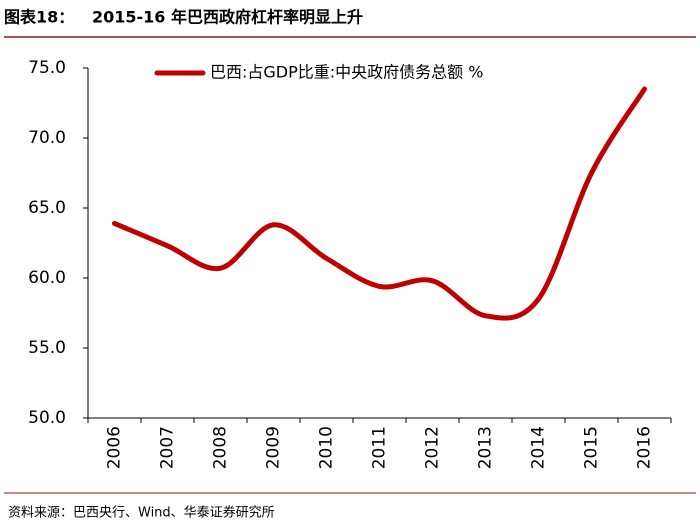 Image resolution: width=700 pixels, height=526 pixels. What do you see at coordinates (47, 138) in the screenshot?
I see `y-tick-label: 70.0` at bounding box center [47, 138].